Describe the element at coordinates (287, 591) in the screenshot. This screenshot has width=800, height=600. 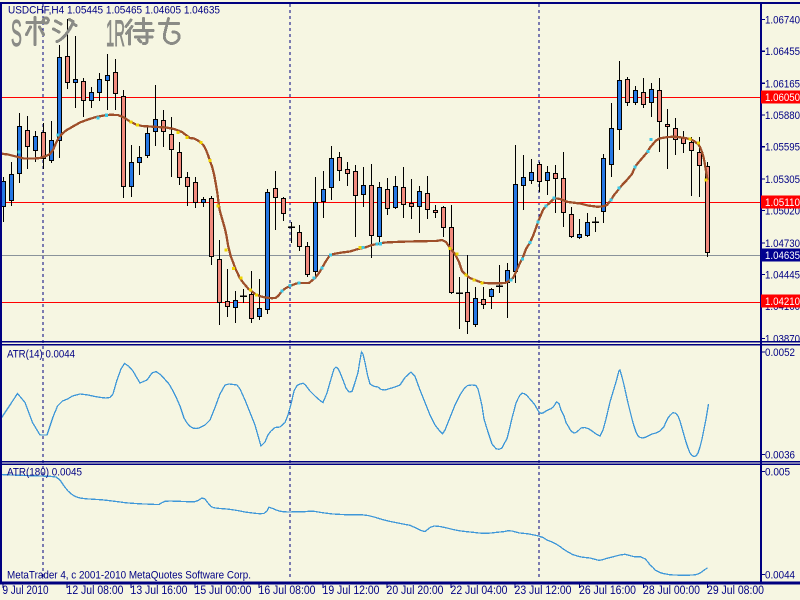
I see `svg-text: 16 Jul 08:00` at that location.